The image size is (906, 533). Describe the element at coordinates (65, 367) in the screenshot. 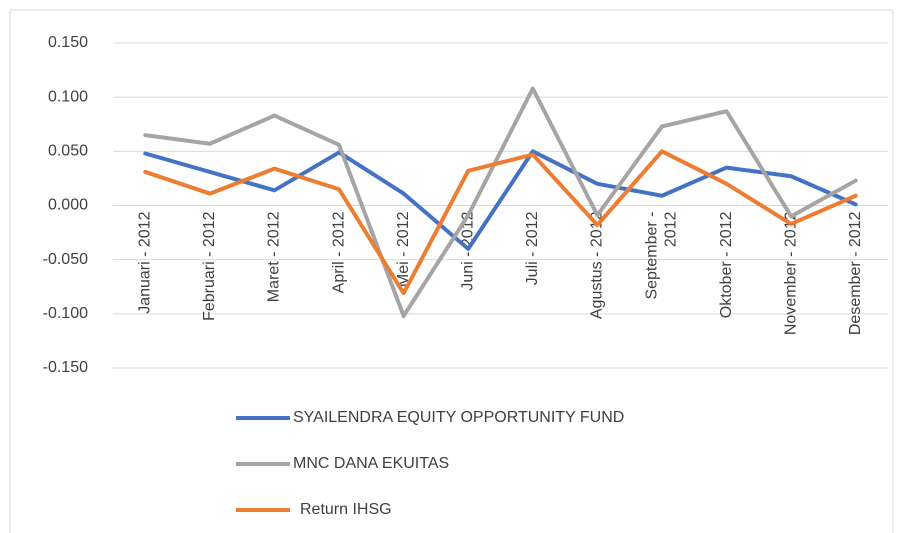

I see `y-tick-label: -0.150` at that location.